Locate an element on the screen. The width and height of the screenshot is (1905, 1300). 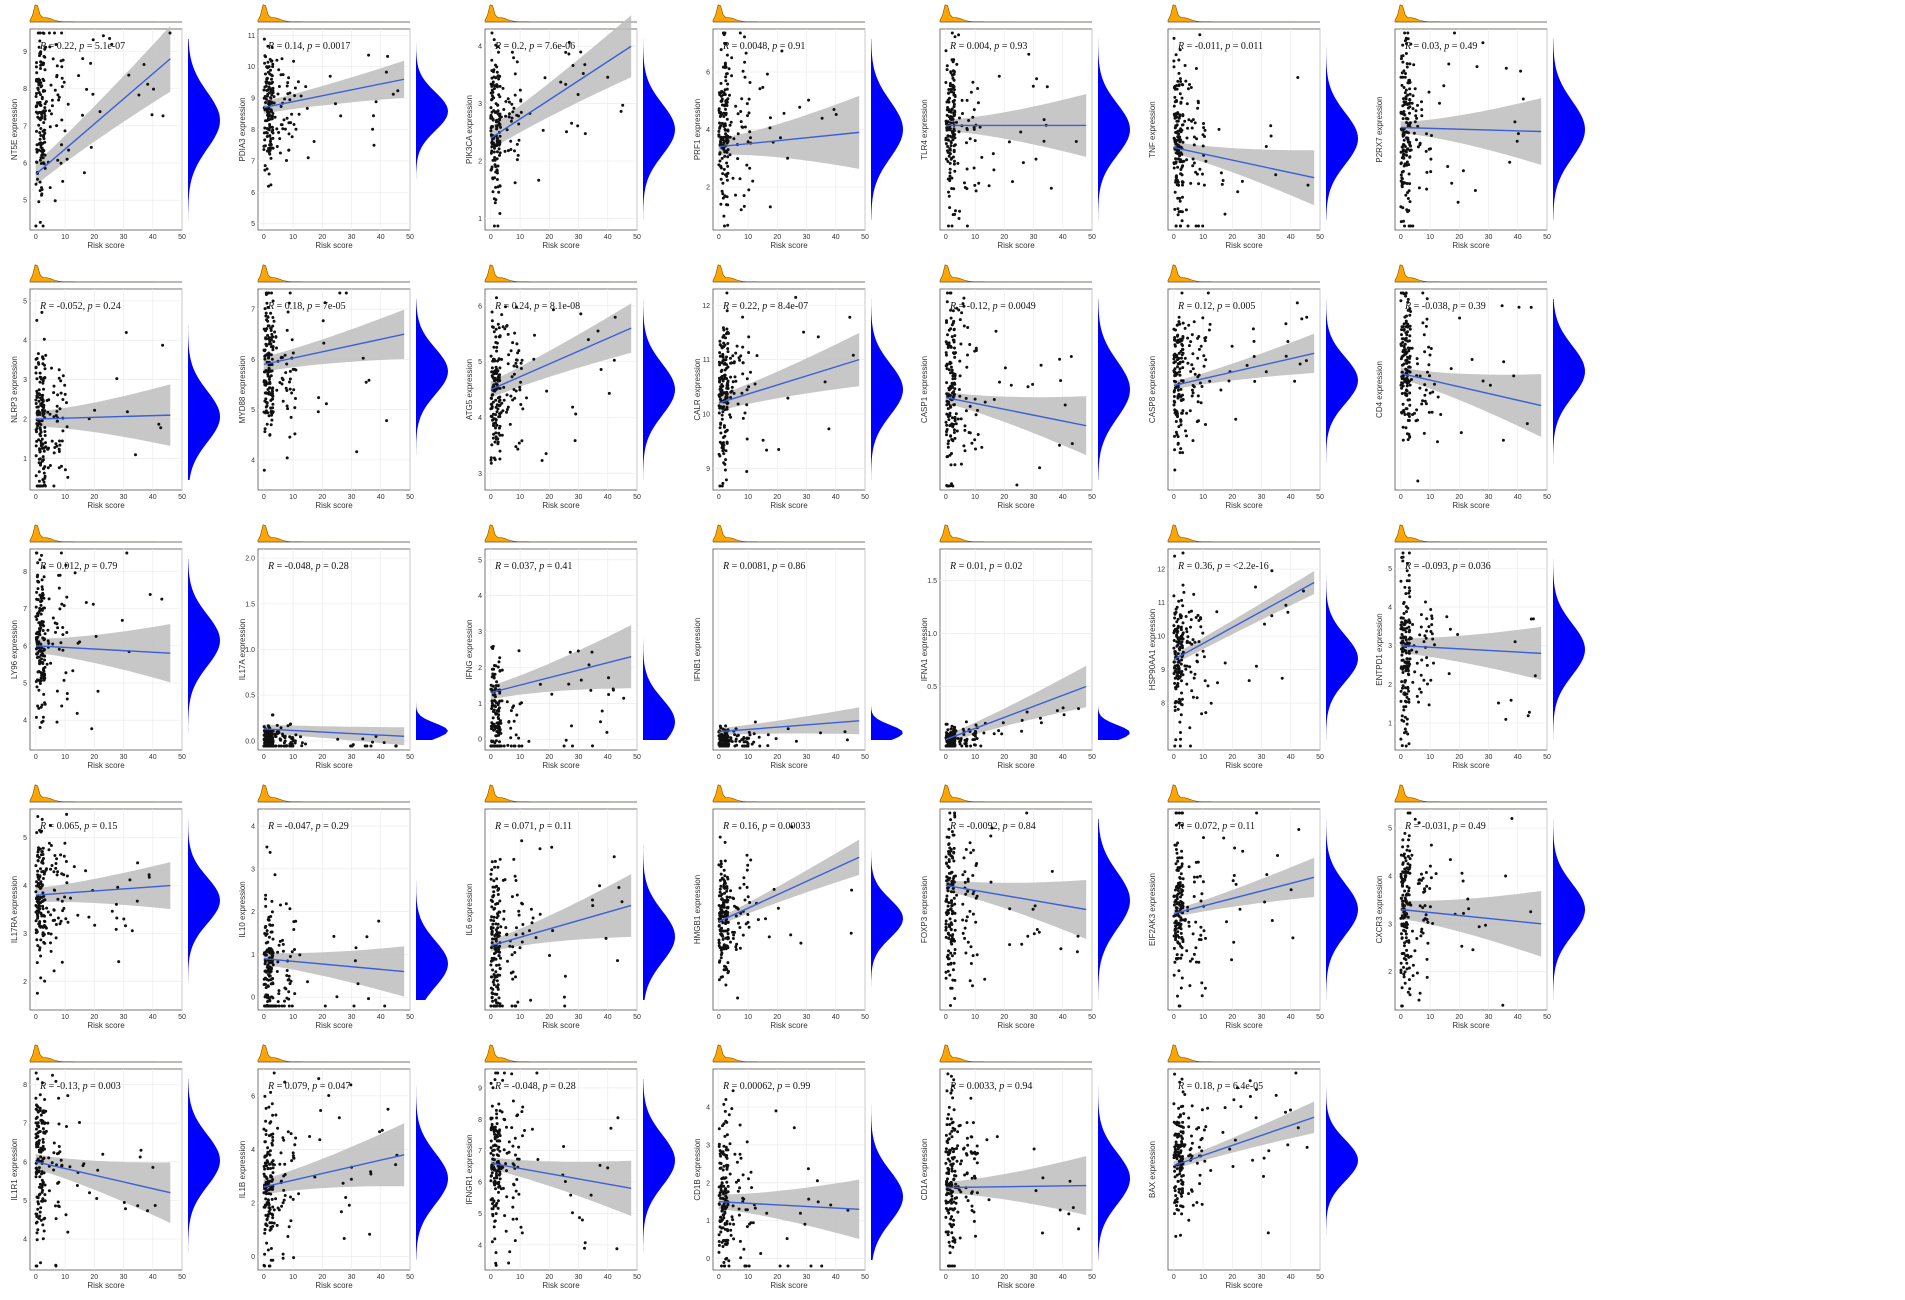
x-tick-label: 30 is located at coordinates (579, 237).